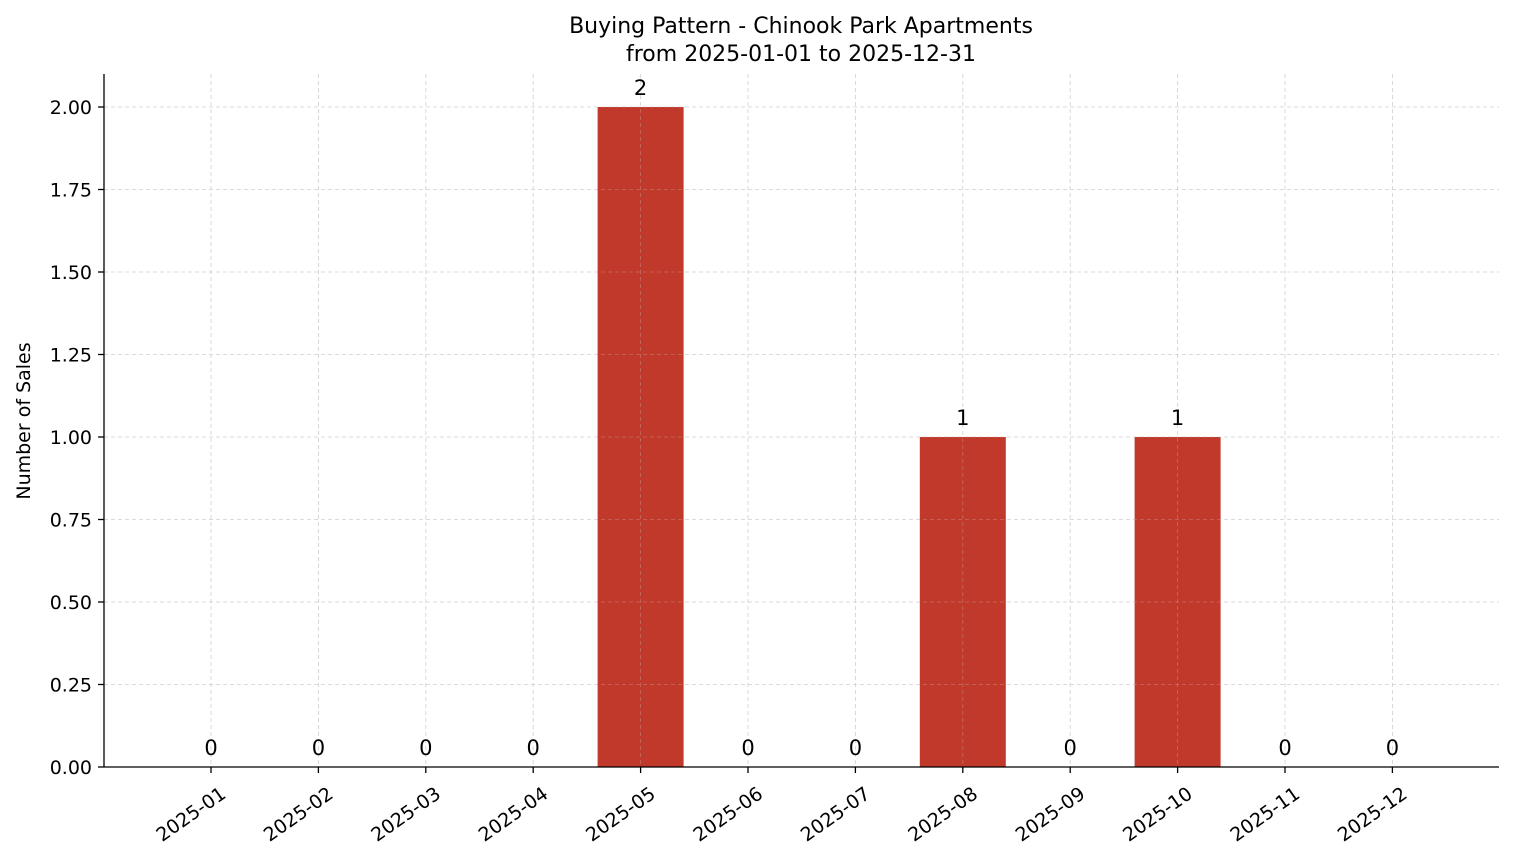 Image resolution: width=1514 pixels, height=867 pixels. I want to click on x-tick-label: 2025-02, so click(299, 815).